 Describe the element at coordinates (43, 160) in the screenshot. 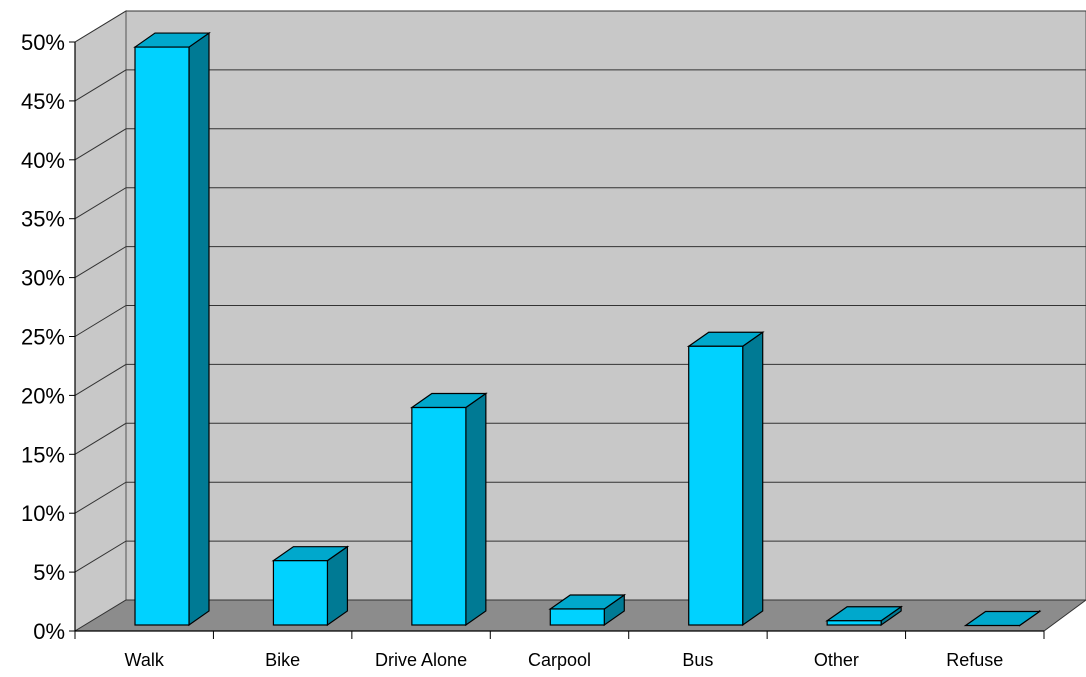

I see `y-tick-label: 40%` at that location.